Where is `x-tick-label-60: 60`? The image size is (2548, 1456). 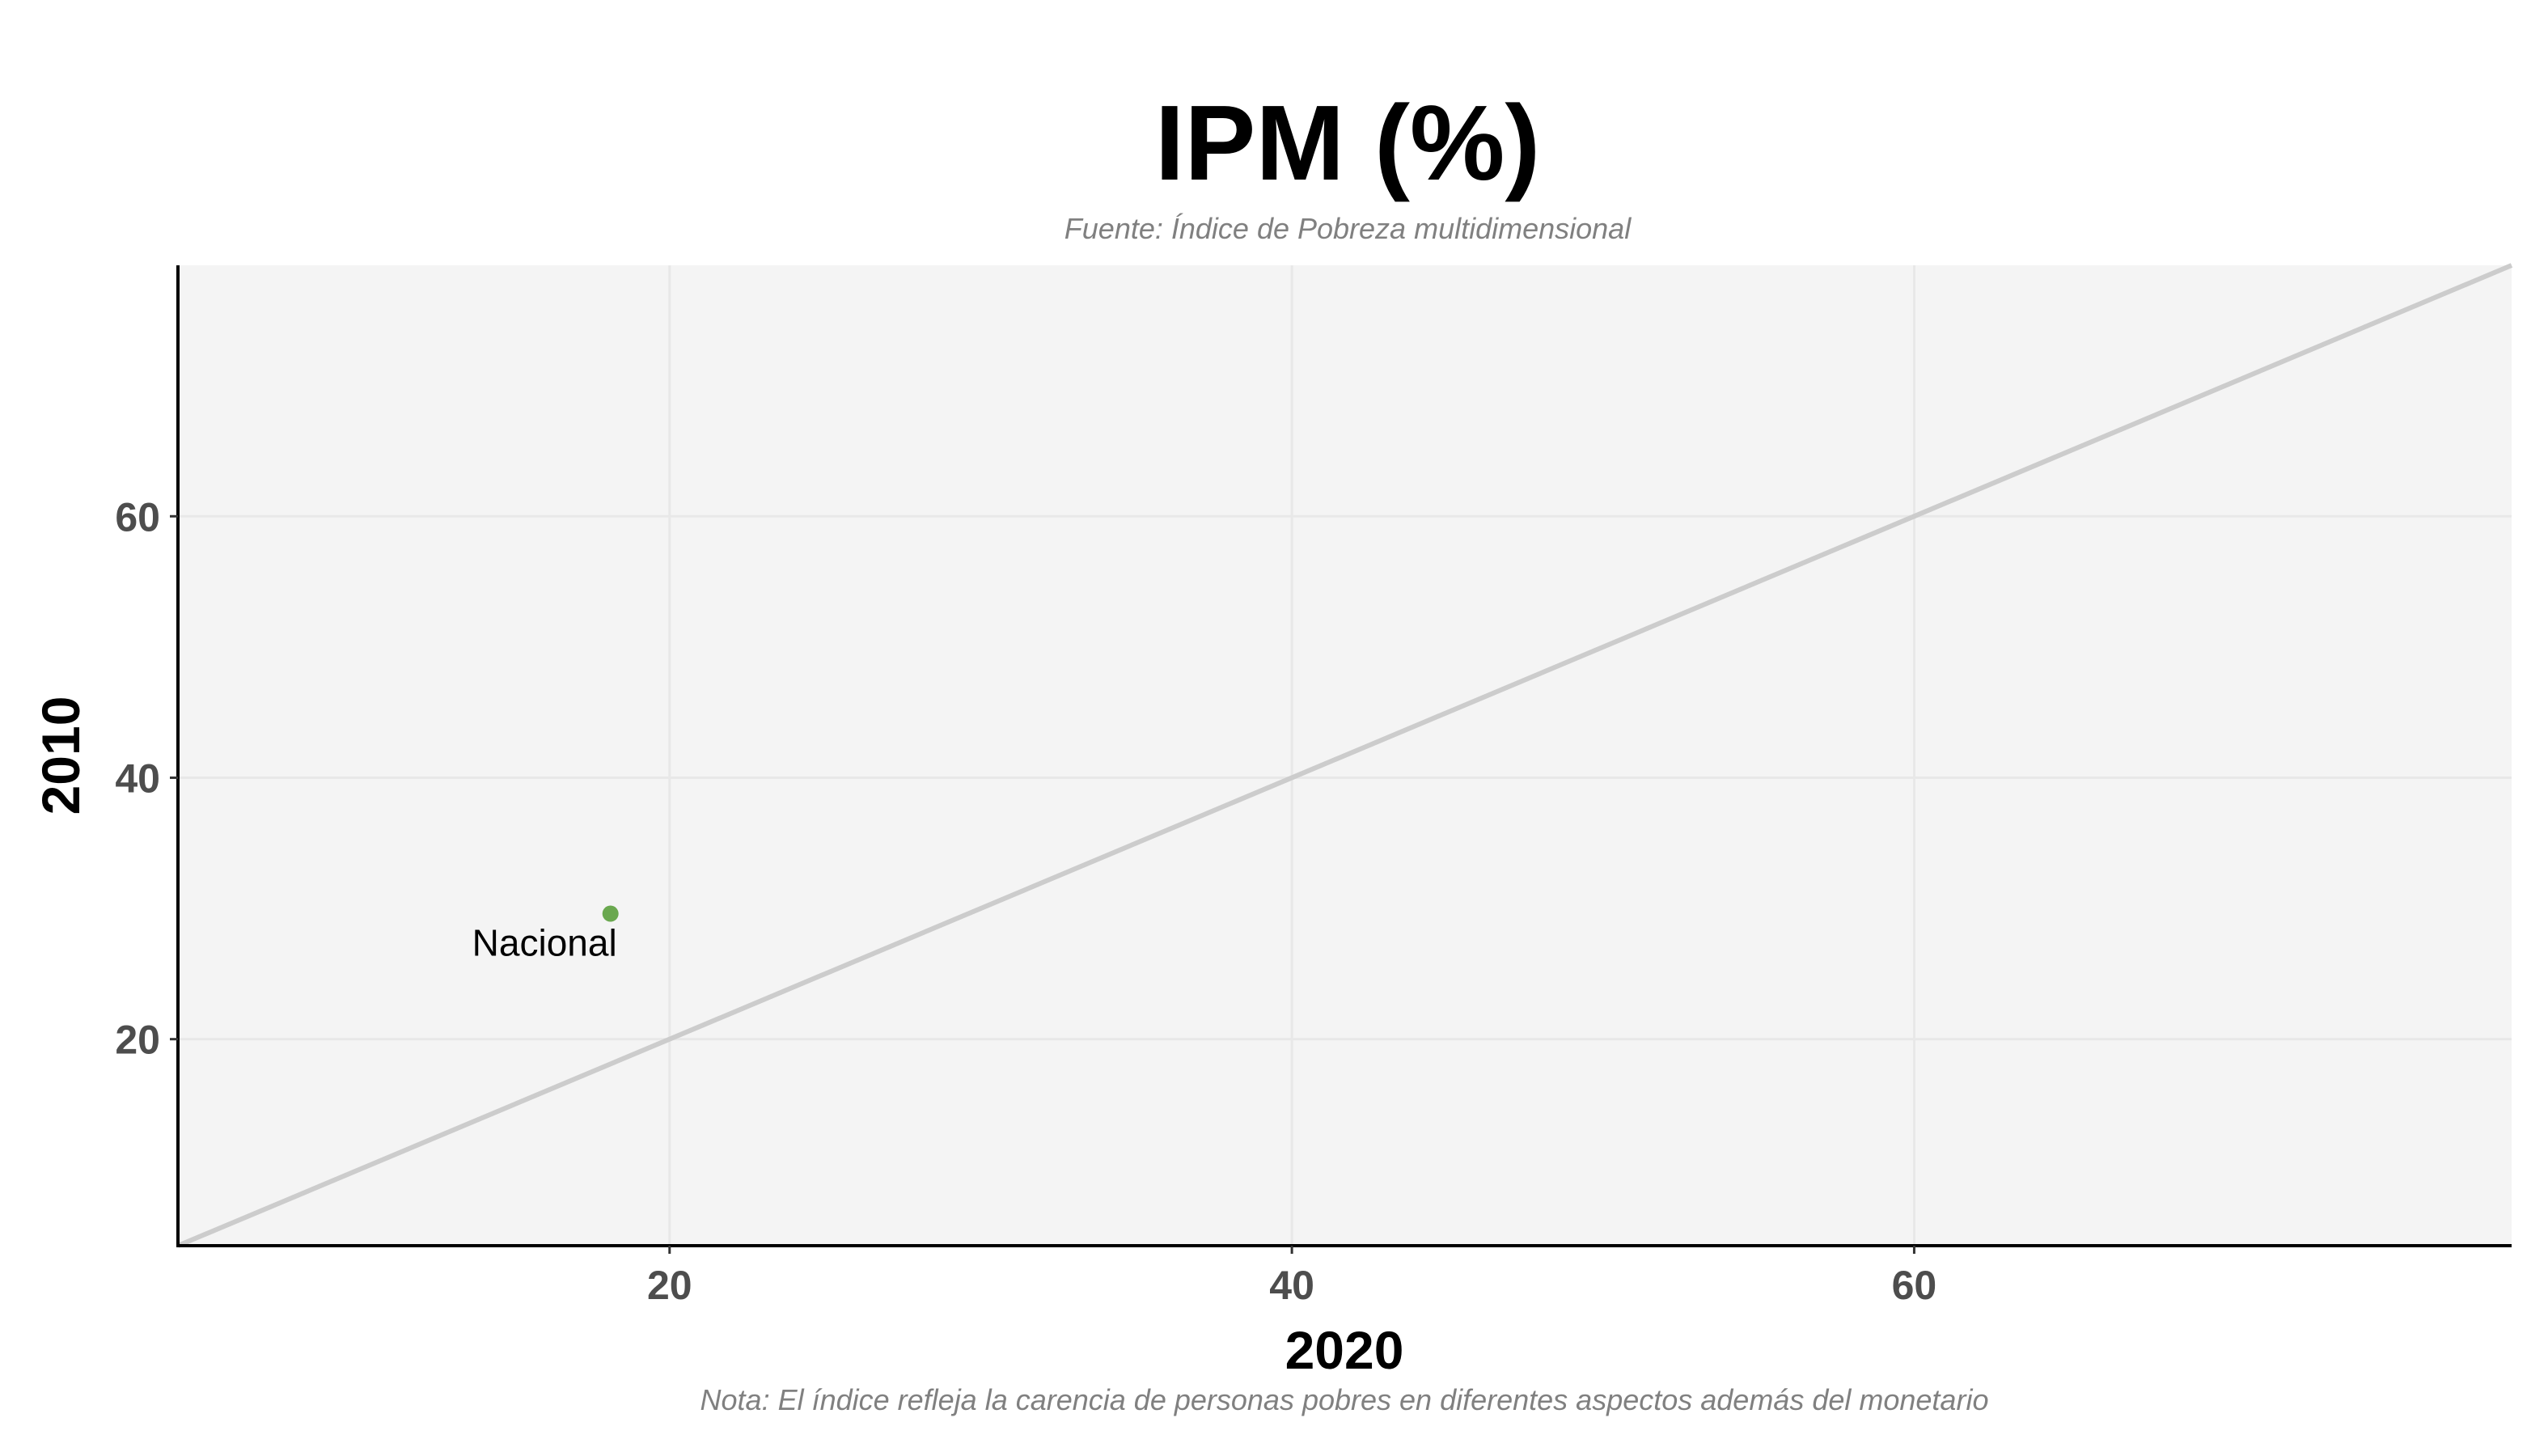
x-tick-label-60: 60 is located at coordinates (1915, 1285).